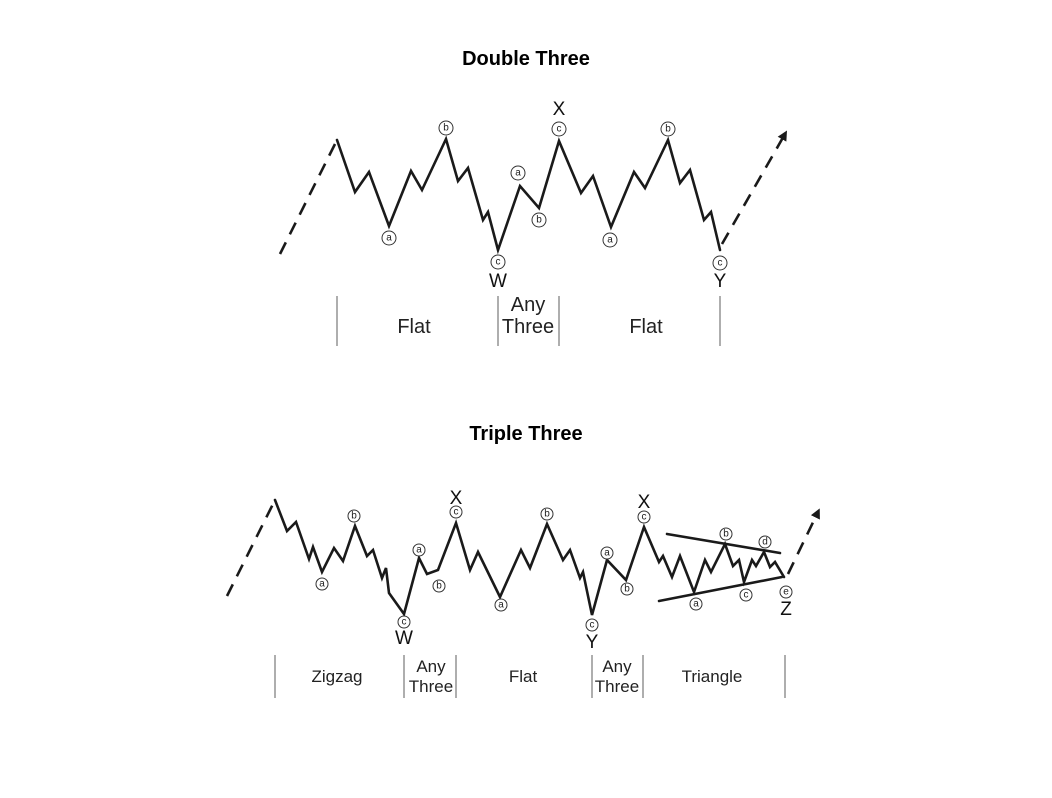  Describe the element at coordinates (336, 676) in the screenshot. I see `segment-zigzag: Zigzag` at that location.